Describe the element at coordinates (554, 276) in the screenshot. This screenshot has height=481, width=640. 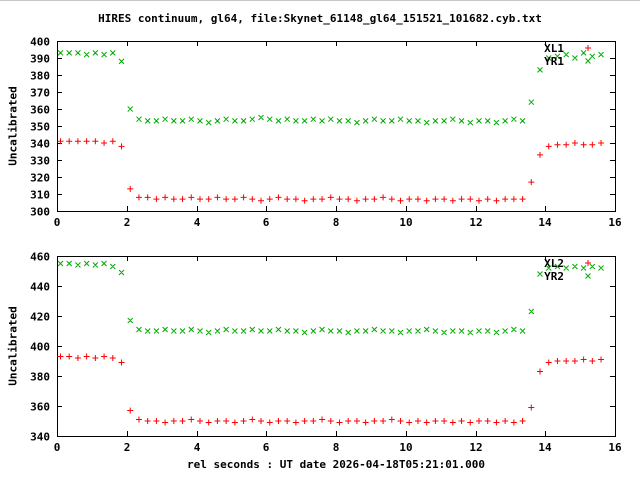
I see `legend-label-YR2: YR2` at that location.